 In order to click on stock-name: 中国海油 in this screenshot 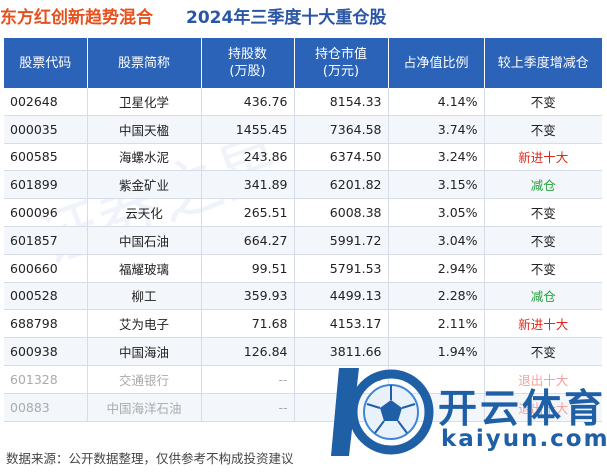, I will do `click(144, 351)`.